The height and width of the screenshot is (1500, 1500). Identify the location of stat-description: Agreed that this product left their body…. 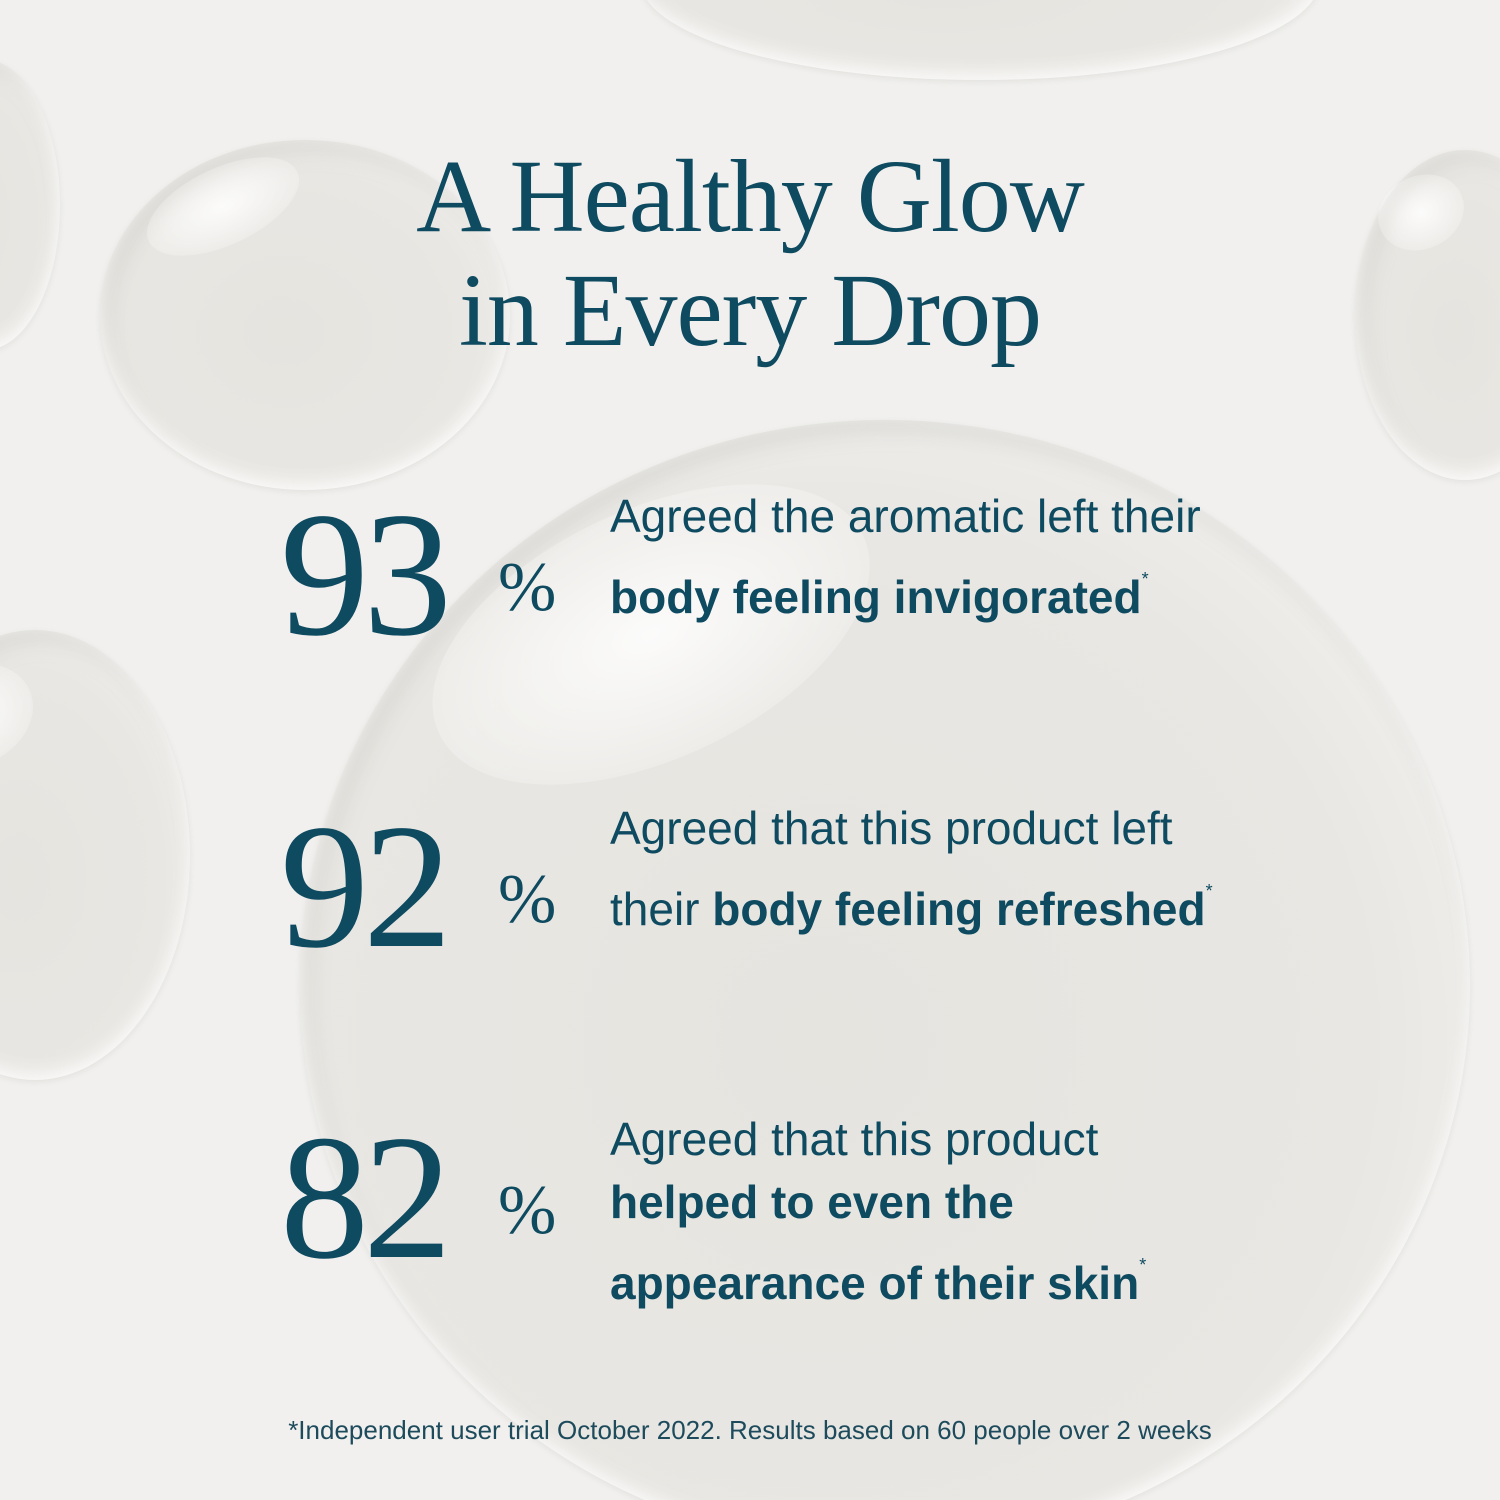
(911, 868).